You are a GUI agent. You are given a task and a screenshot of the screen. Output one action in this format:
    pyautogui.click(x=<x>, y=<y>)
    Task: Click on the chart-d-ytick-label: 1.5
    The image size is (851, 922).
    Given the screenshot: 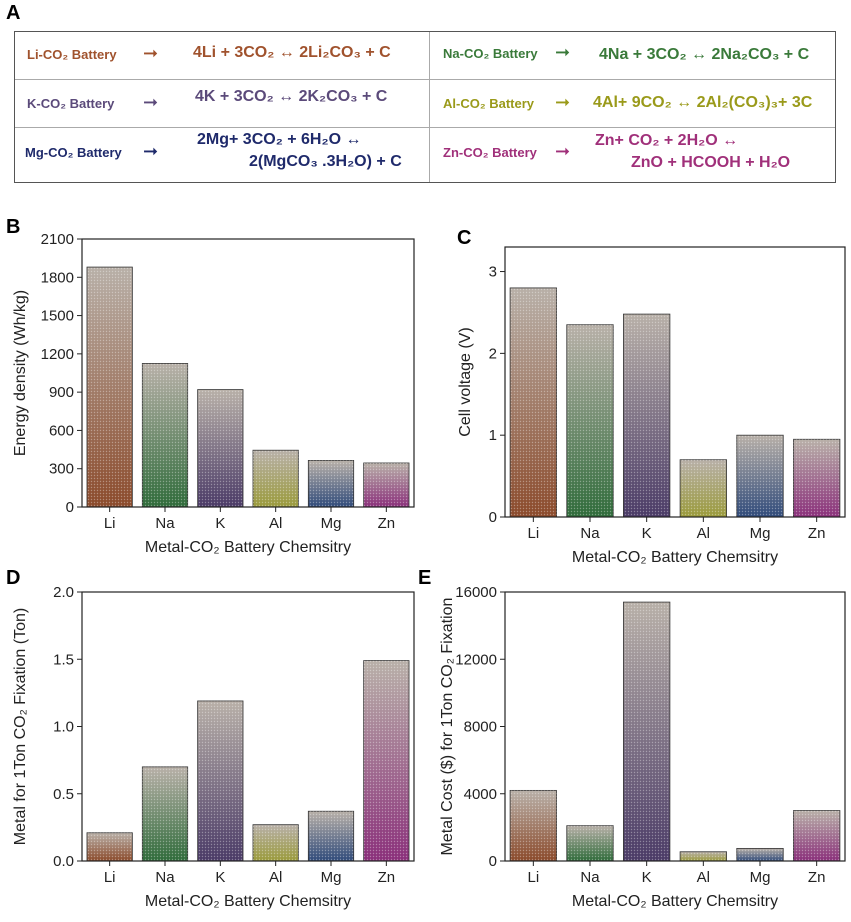 What is the action you would take?
    pyautogui.click(x=63, y=659)
    